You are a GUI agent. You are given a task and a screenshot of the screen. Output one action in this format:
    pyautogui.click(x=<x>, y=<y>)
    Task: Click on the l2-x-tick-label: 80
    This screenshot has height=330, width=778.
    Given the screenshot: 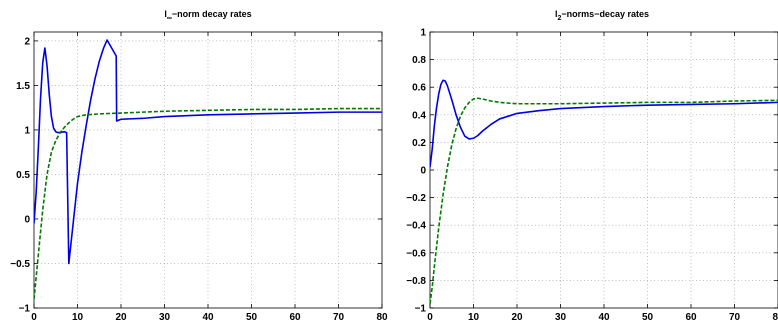 What is the action you would take?
    pyautogui.click(x=775, y=317)
    